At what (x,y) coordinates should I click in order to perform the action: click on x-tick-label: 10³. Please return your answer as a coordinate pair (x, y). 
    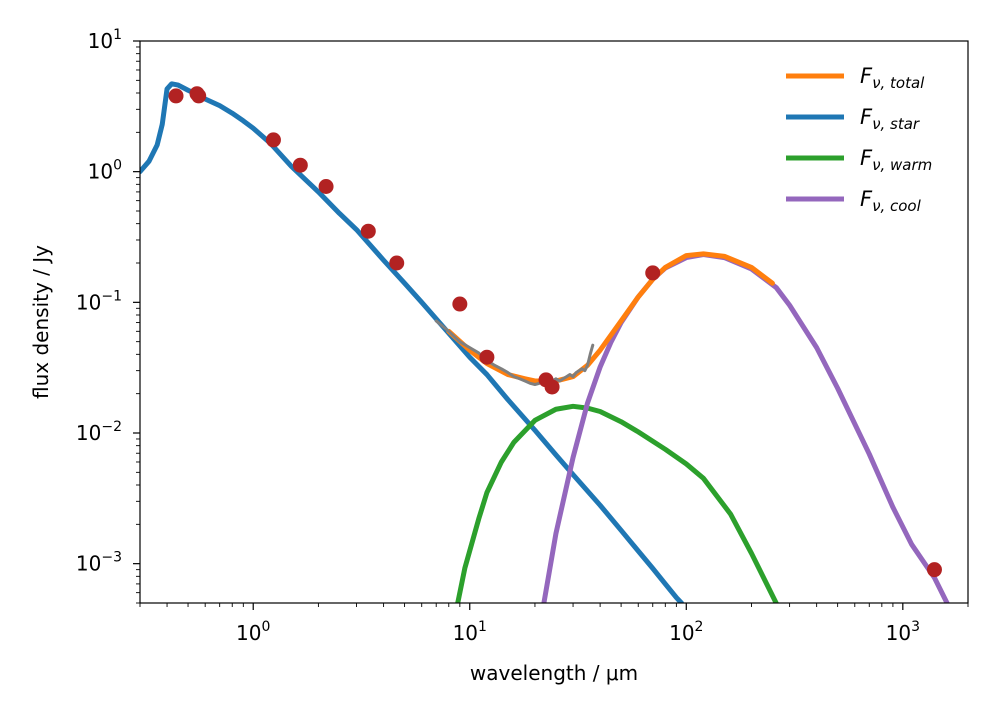
    Looking at the image, I should click on (903, 632).